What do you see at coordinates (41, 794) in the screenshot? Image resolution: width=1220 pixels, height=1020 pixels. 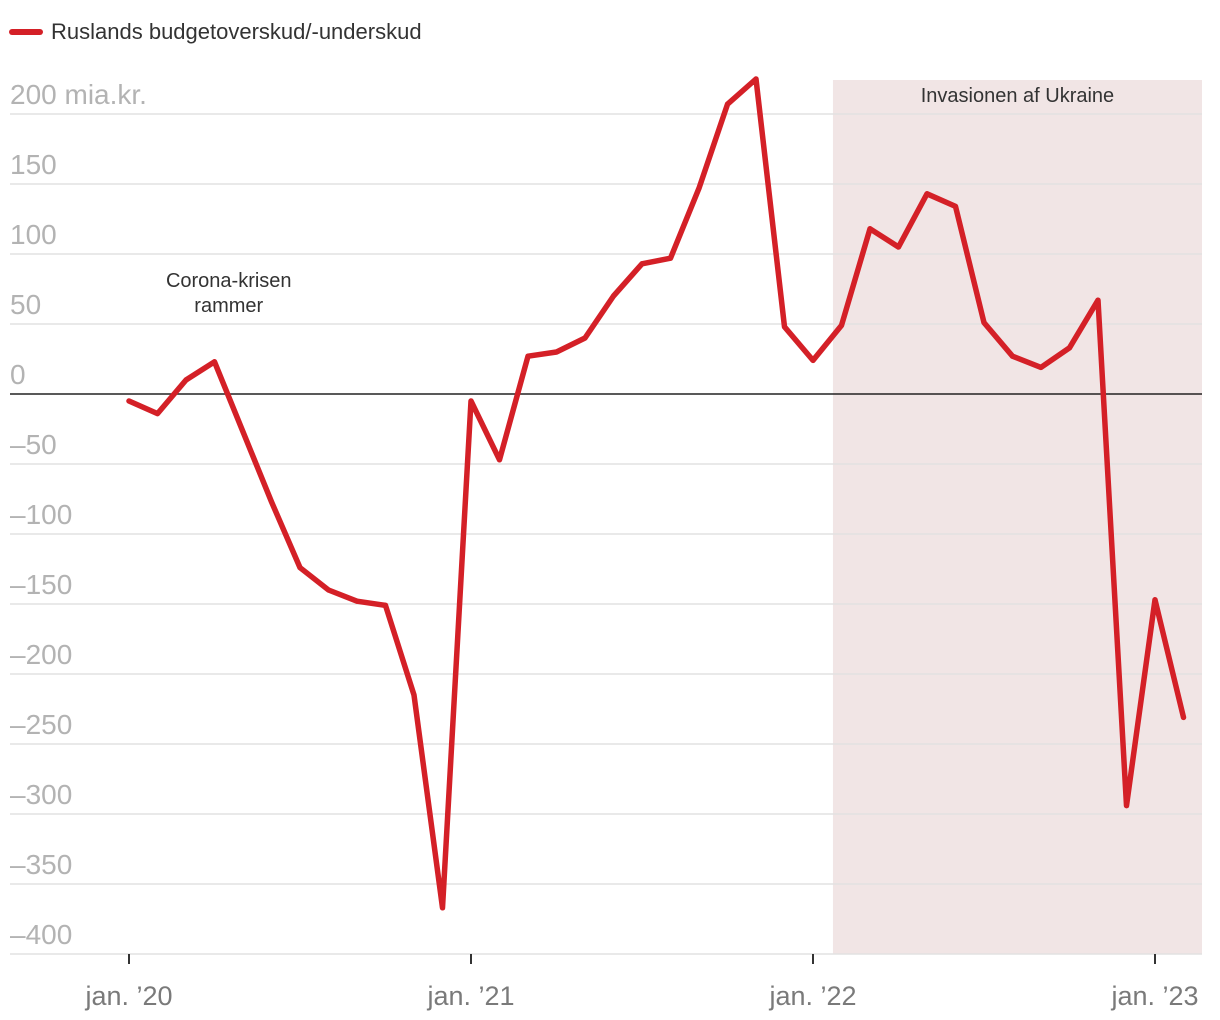 I see `y-tick-label: –300` at bounding box center [41, 794].